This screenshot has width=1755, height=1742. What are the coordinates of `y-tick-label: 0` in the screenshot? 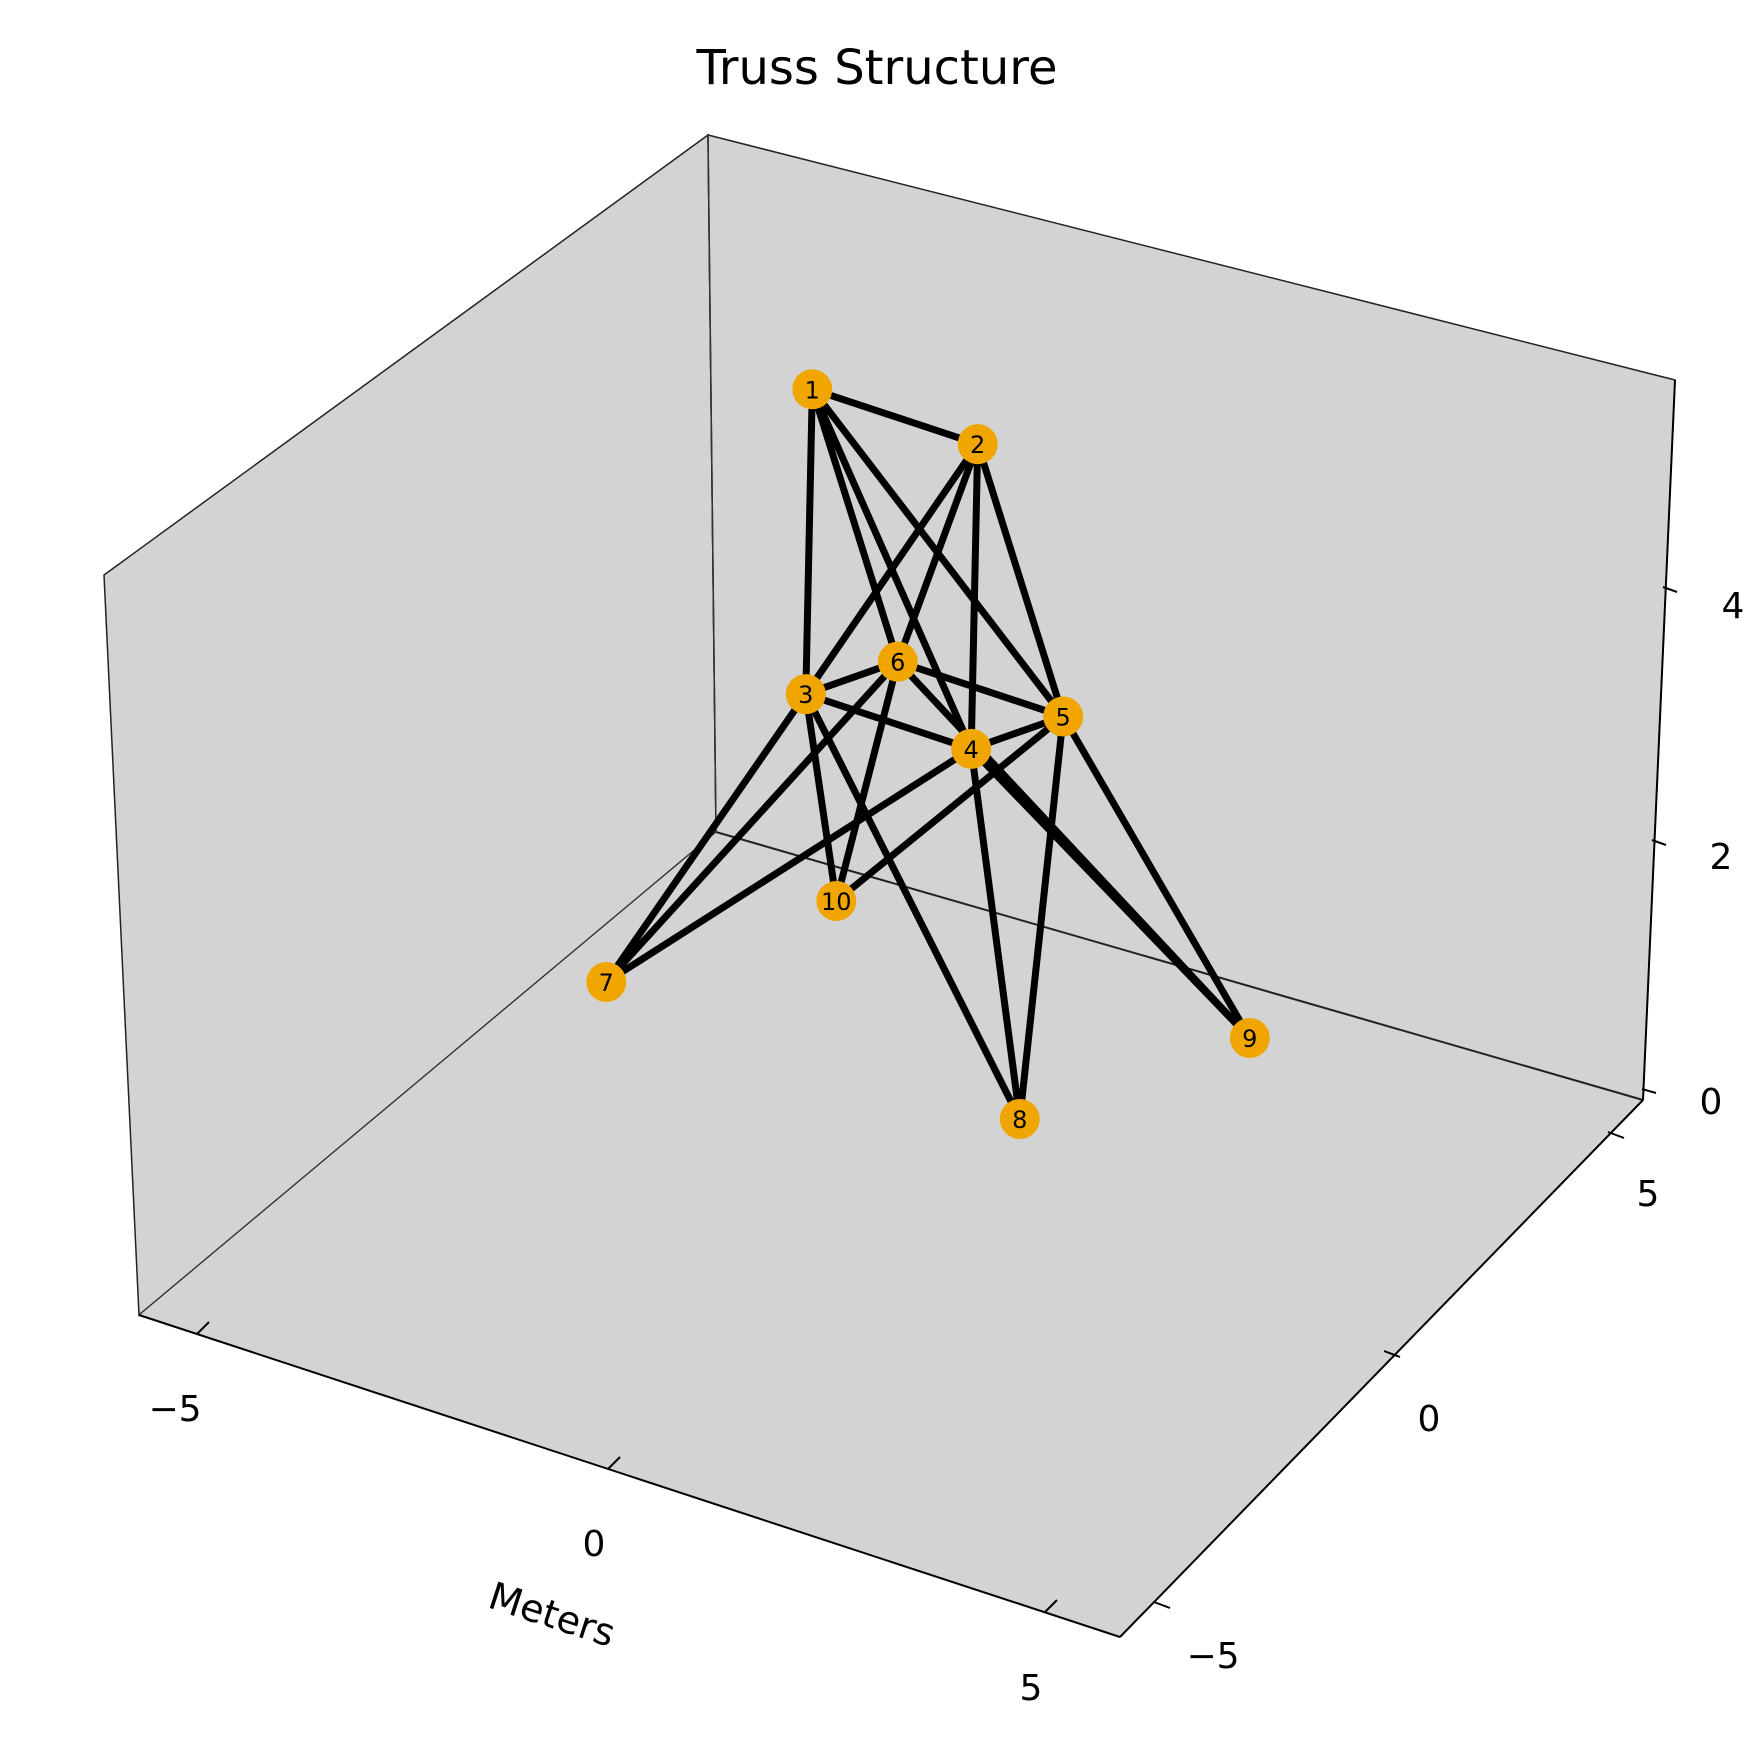 It's located at (1429, 1419).